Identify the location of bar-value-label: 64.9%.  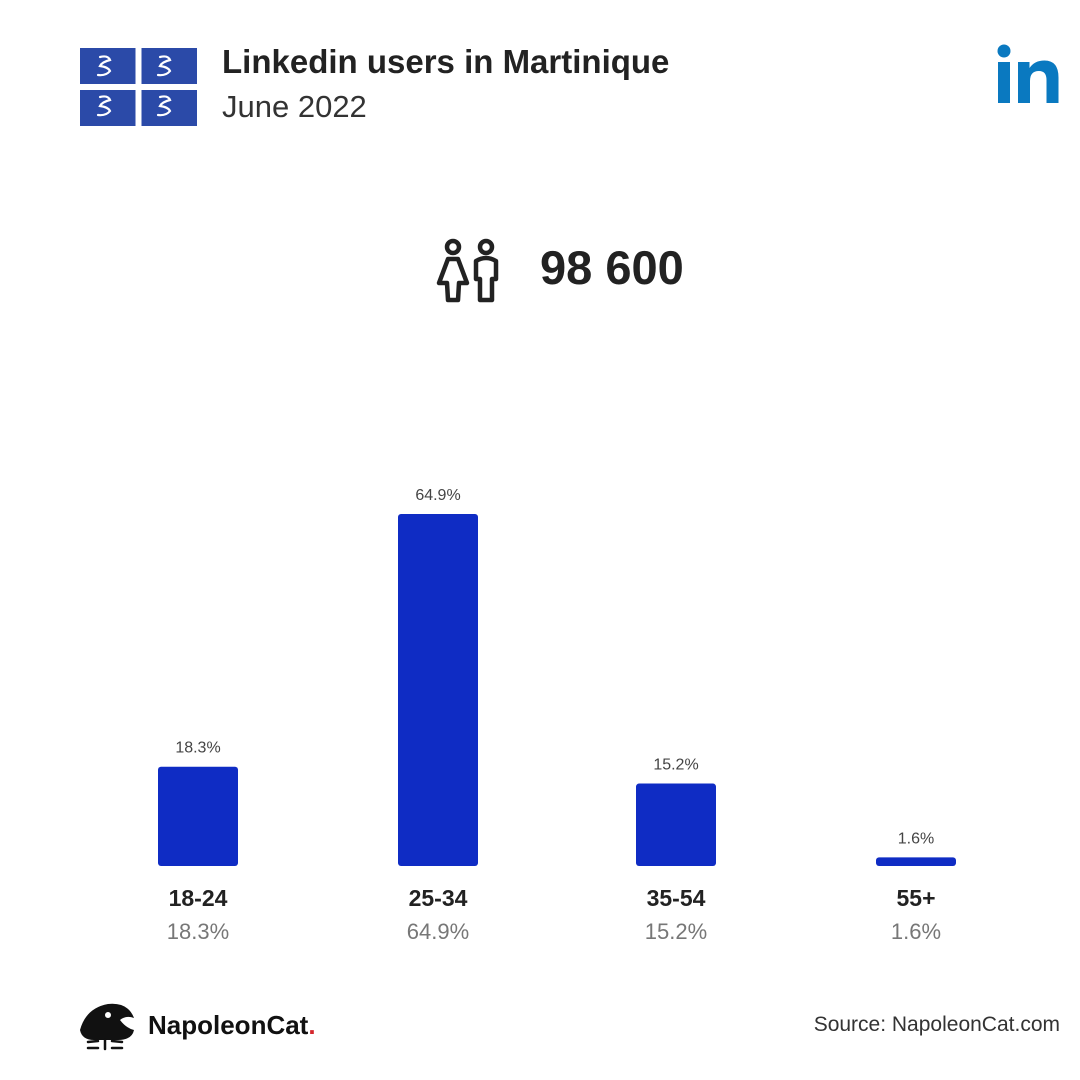
(437, 495).